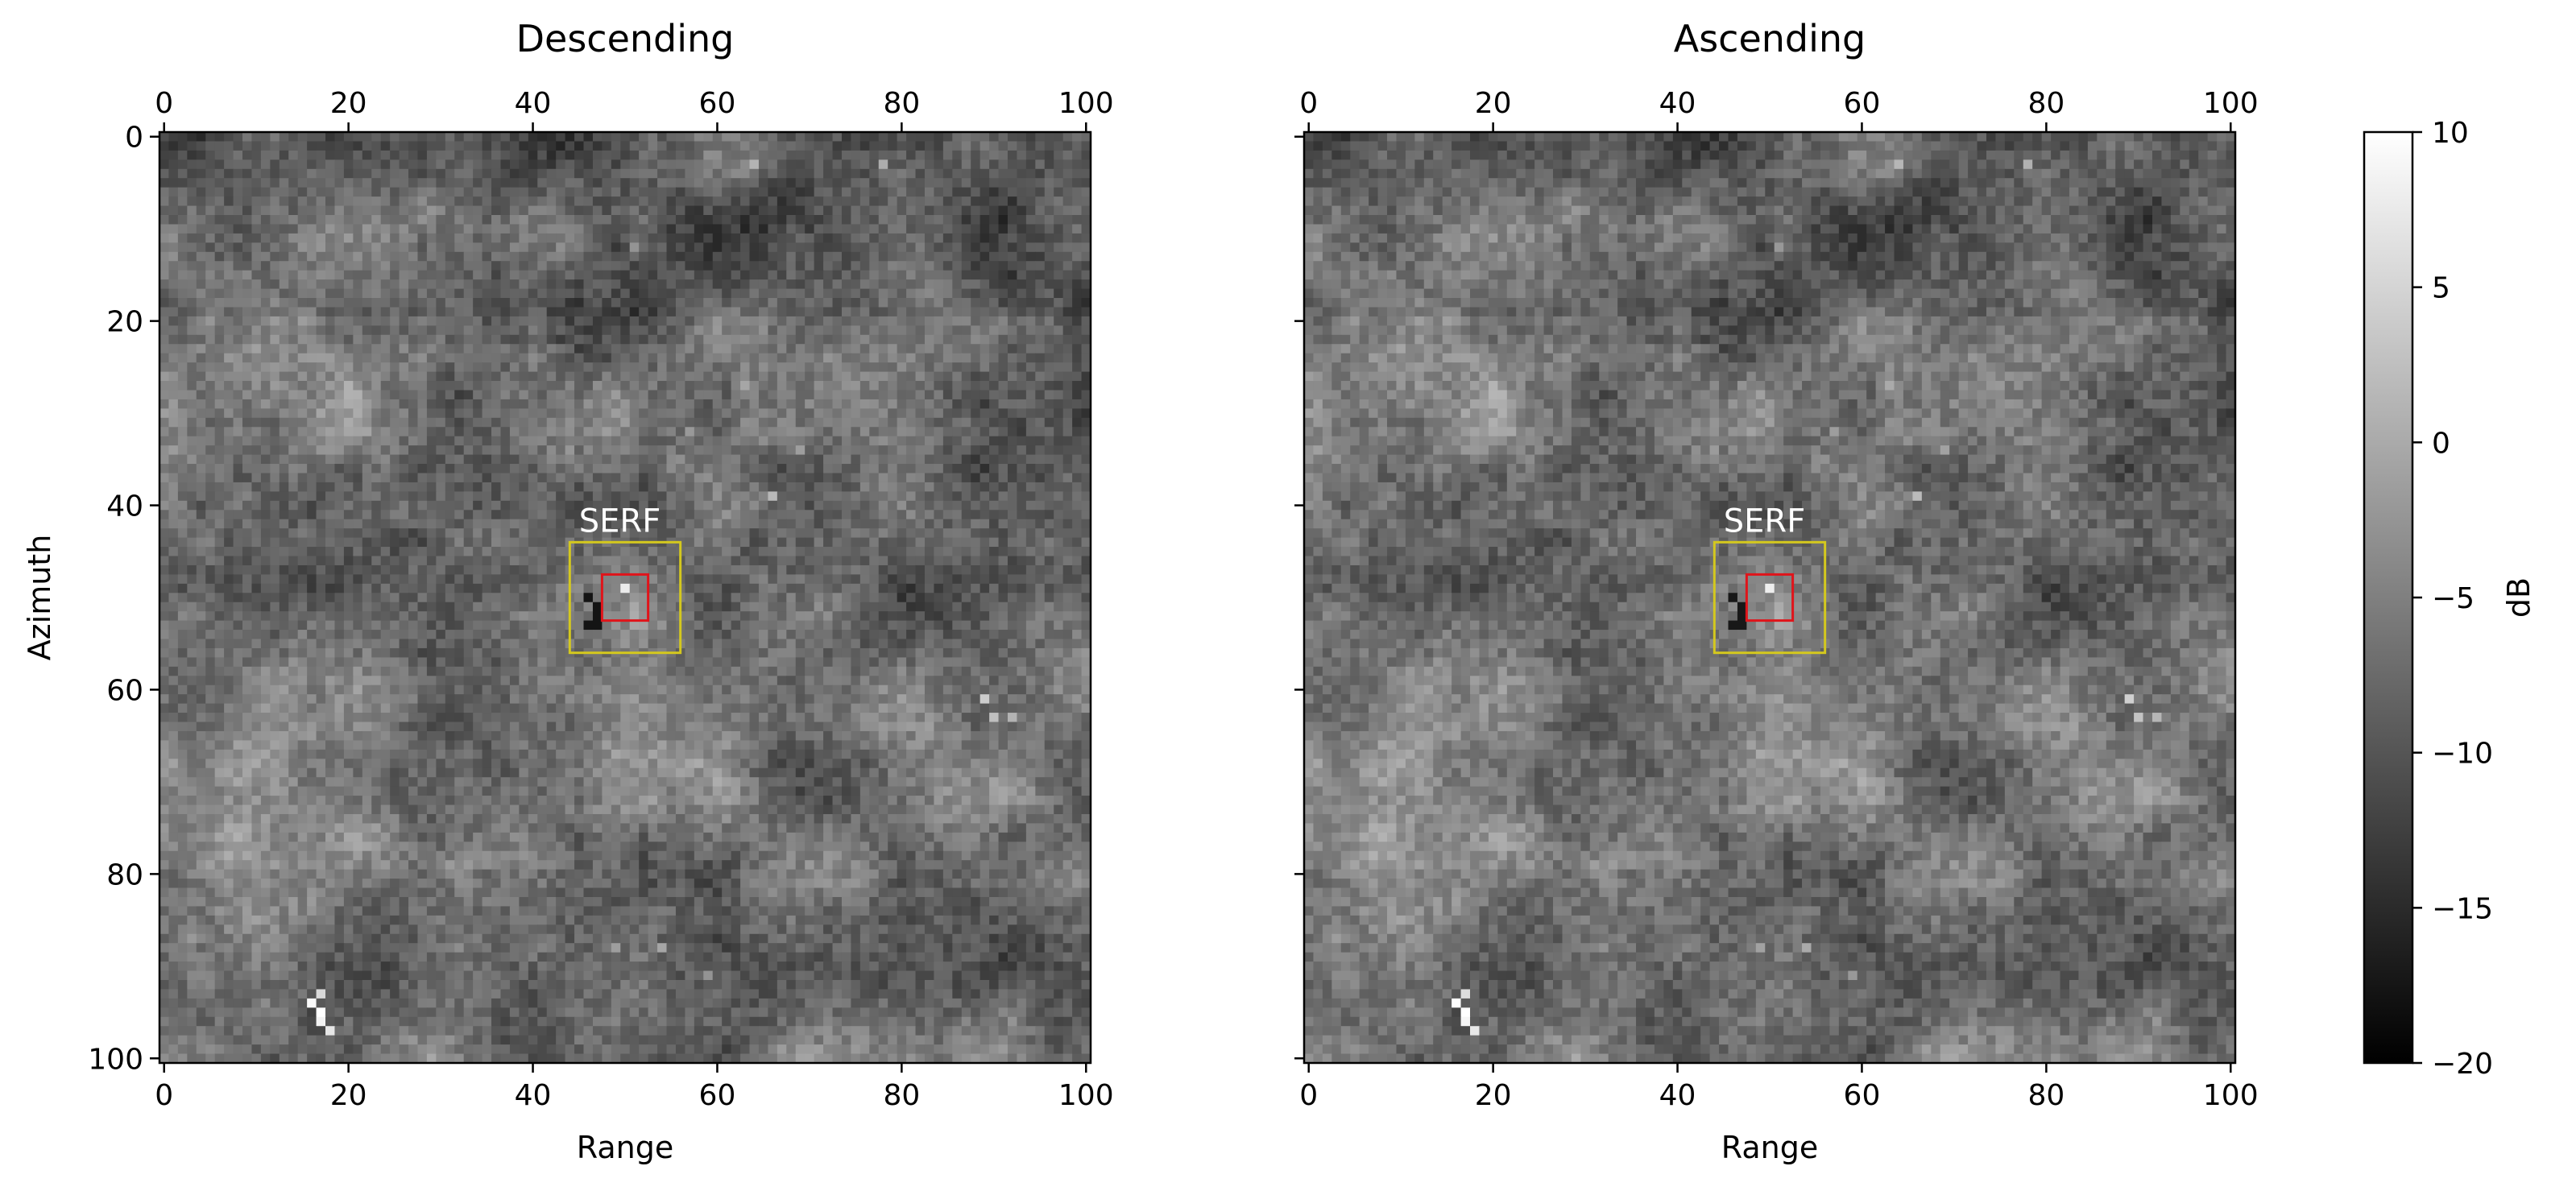 This screenshot has width=2576, height=1191. I want to click on y-tick-label: 60, so click(124, 690).